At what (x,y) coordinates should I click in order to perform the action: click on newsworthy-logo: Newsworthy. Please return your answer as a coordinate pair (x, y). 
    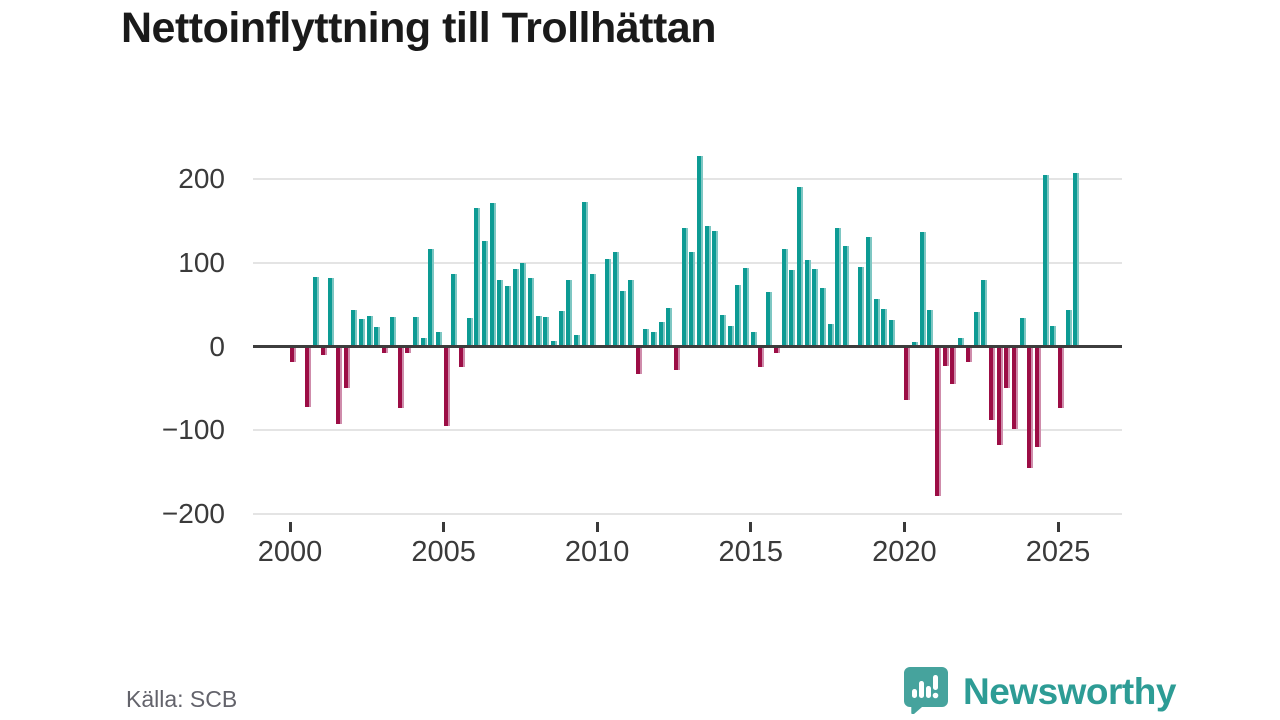
    Looking at the image, I should click on (1039, 692).